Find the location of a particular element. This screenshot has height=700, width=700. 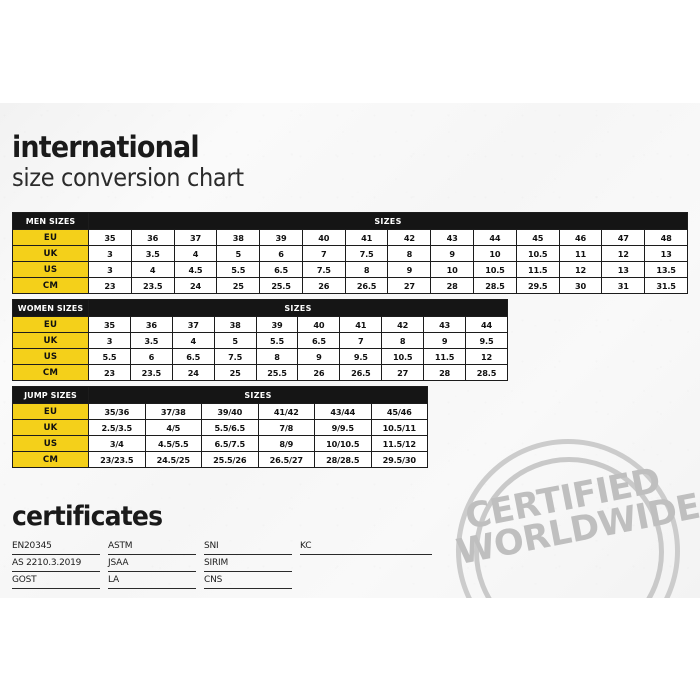

row-label-men-cm: CM is located at coordinates (50, 285).